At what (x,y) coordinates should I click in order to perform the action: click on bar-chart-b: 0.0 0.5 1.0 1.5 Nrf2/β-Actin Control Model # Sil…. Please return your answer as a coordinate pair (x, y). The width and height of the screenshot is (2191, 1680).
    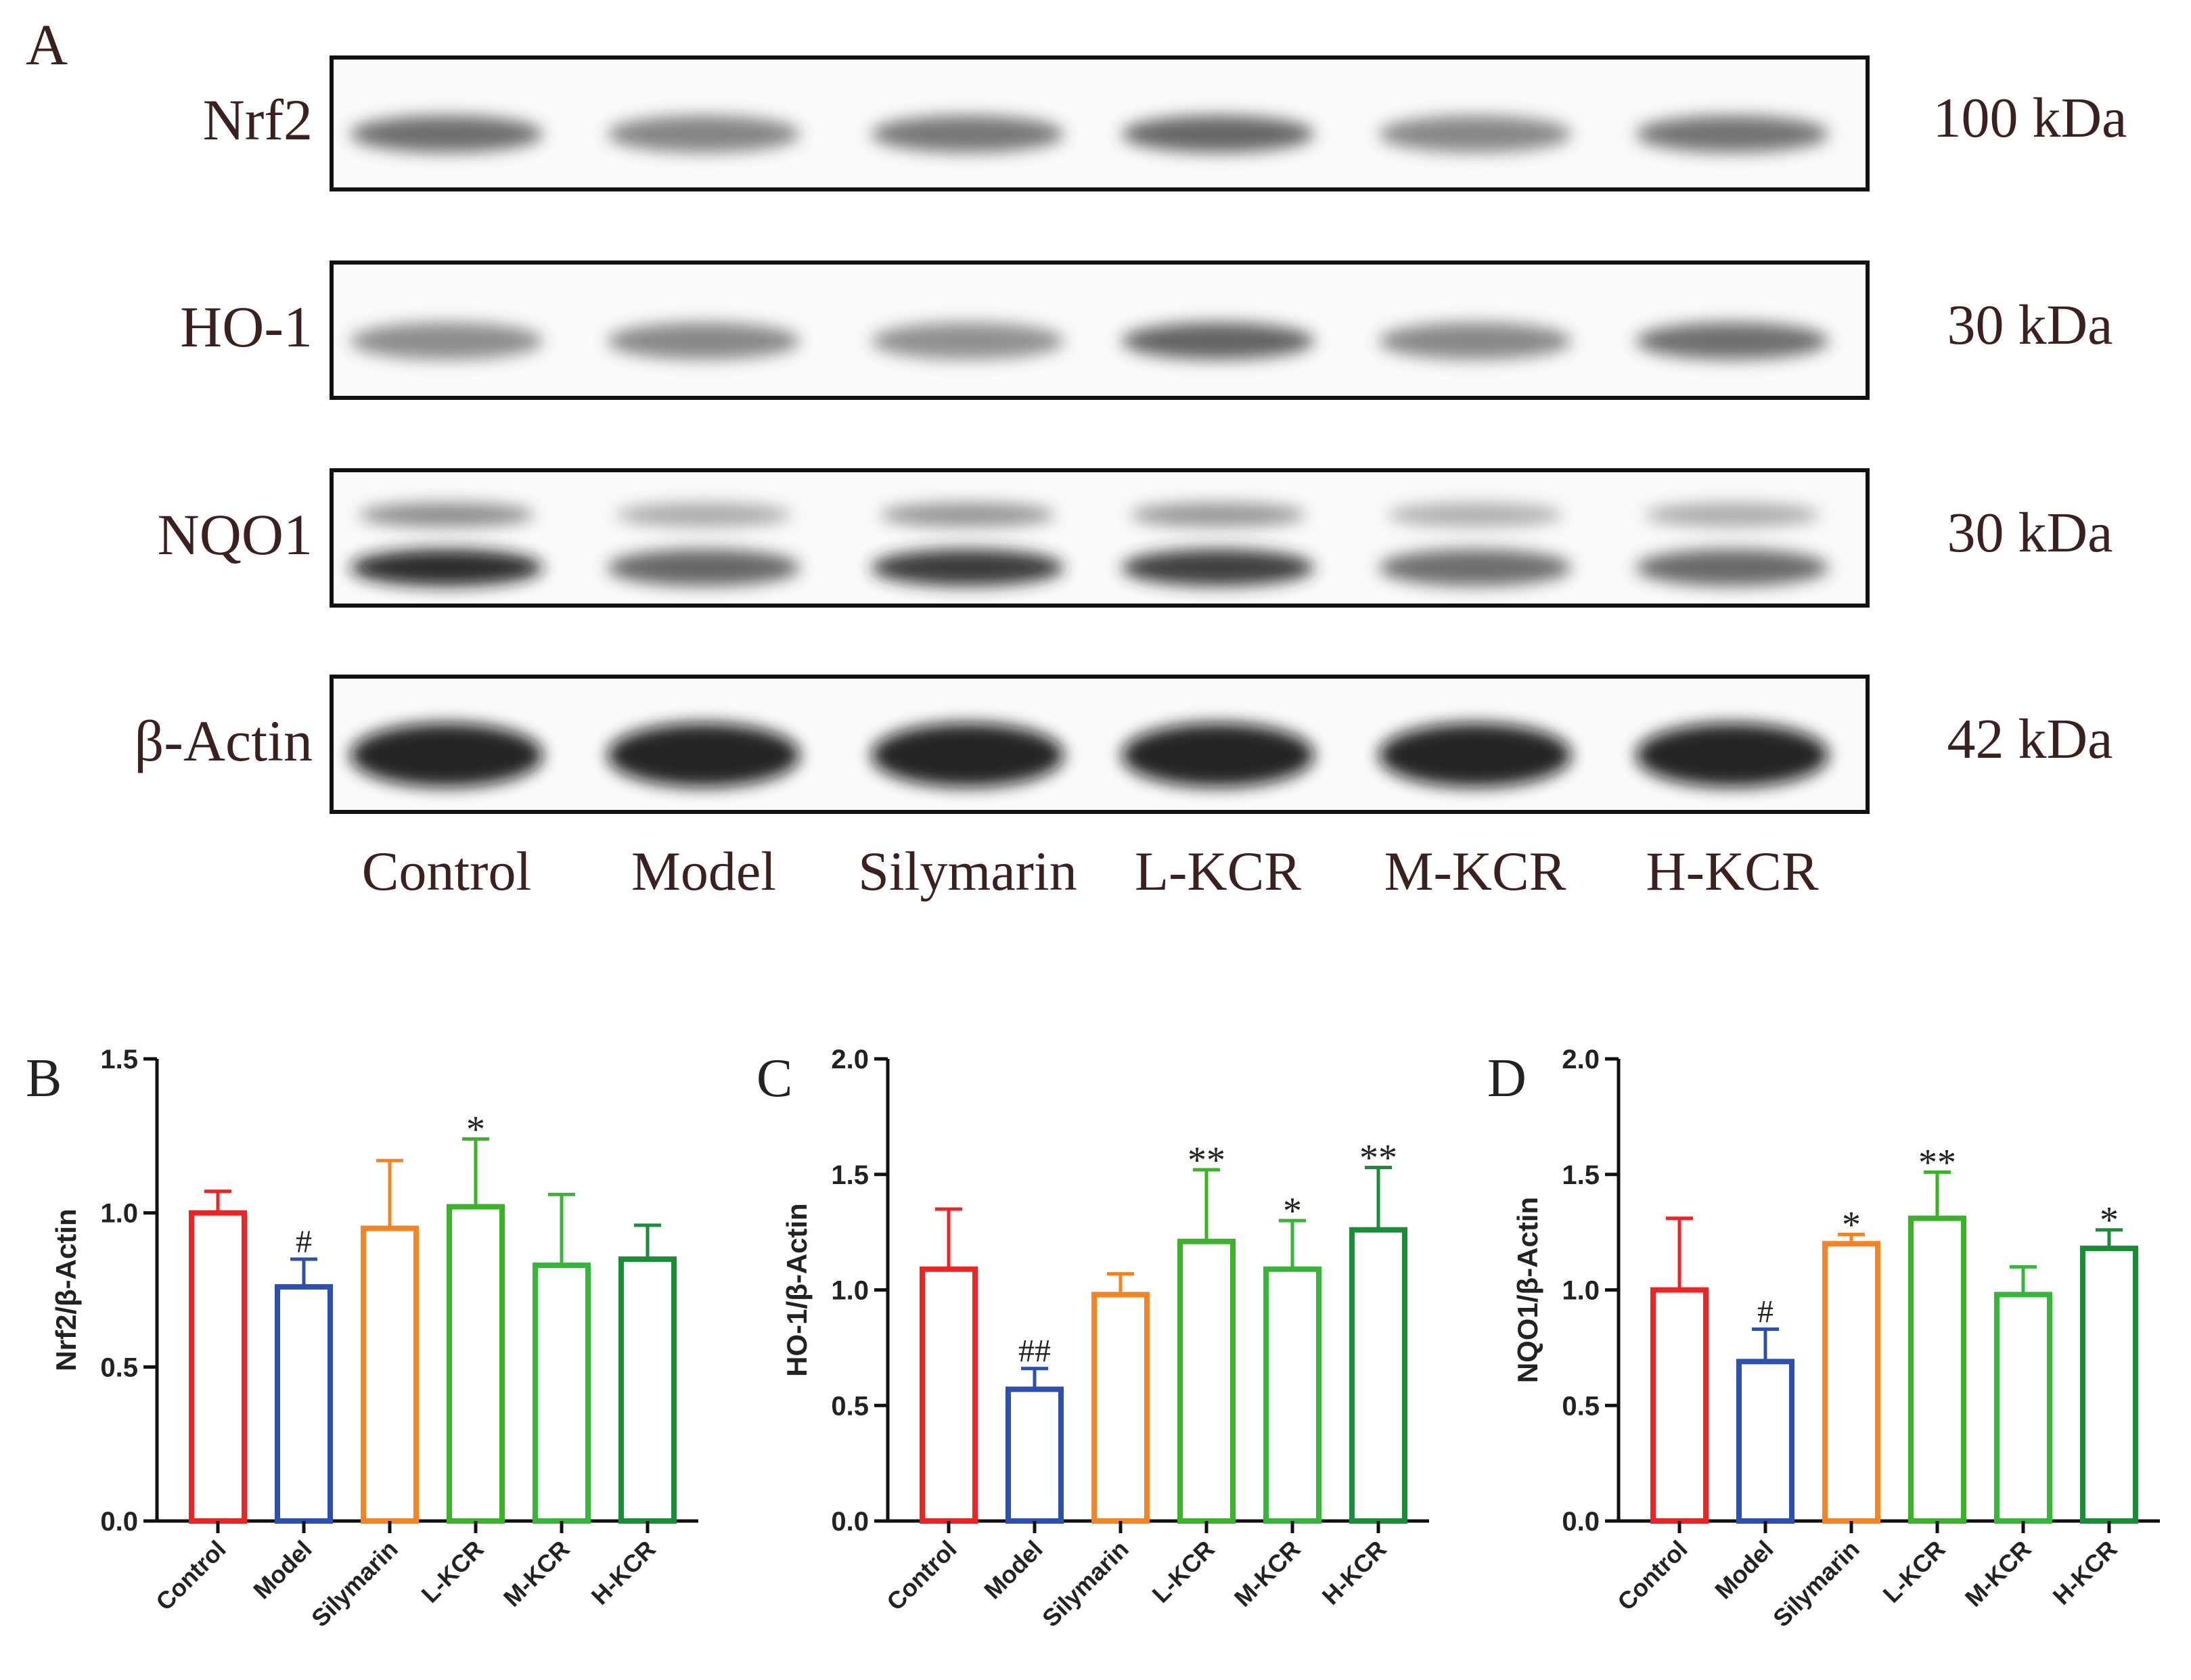
    Looking at the image, I should click on (374, 1339).